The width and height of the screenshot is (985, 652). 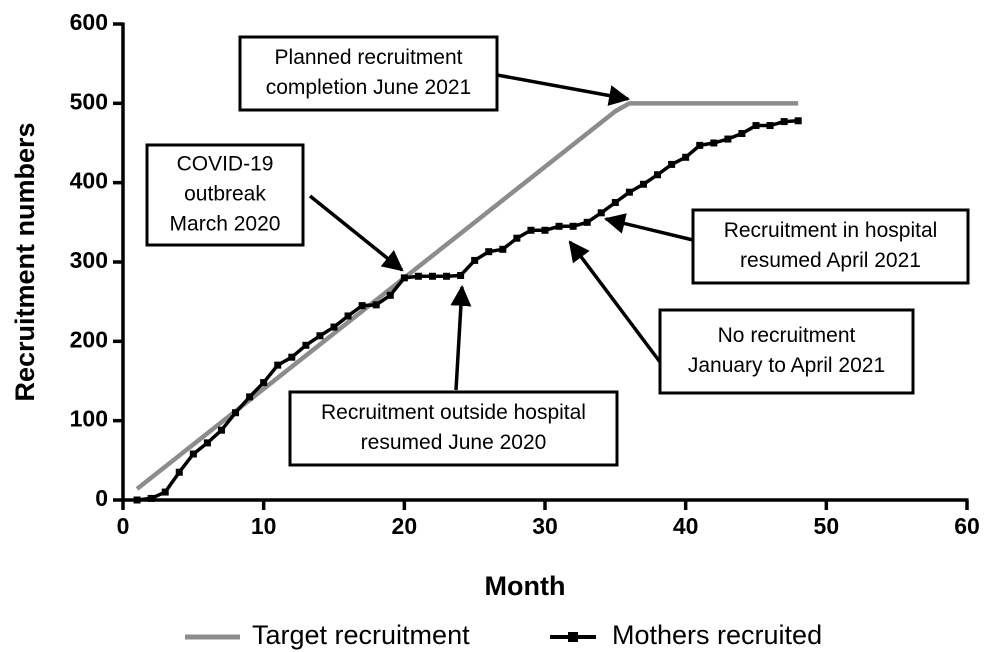 What do you see at coordinates (225, 164) in the screenshot?
I see `annotation-text: COVID-19` at bounding box center [225, 164].